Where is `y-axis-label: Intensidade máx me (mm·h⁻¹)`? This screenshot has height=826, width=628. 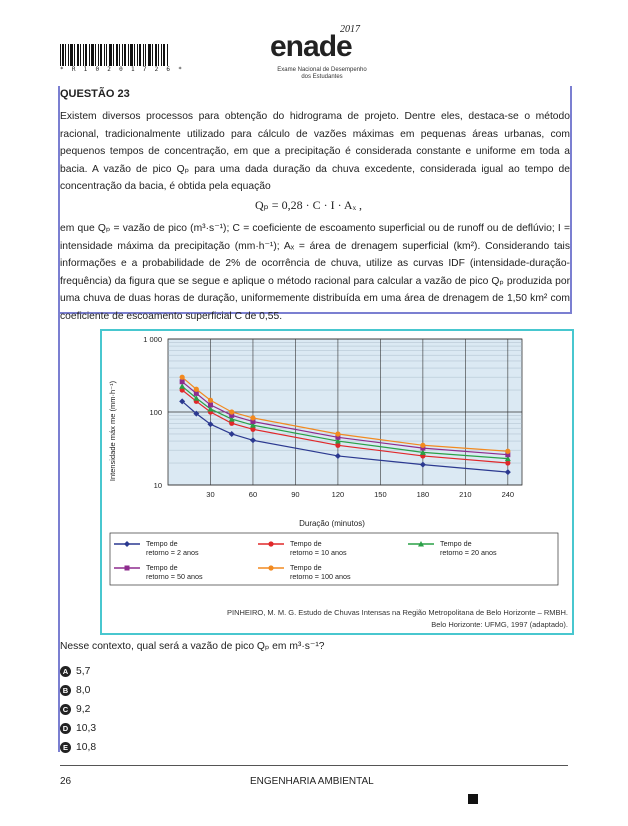 y-axis-label: Intensidade máx me (mm·h⁻¹) is located at coordinates (112, 430).